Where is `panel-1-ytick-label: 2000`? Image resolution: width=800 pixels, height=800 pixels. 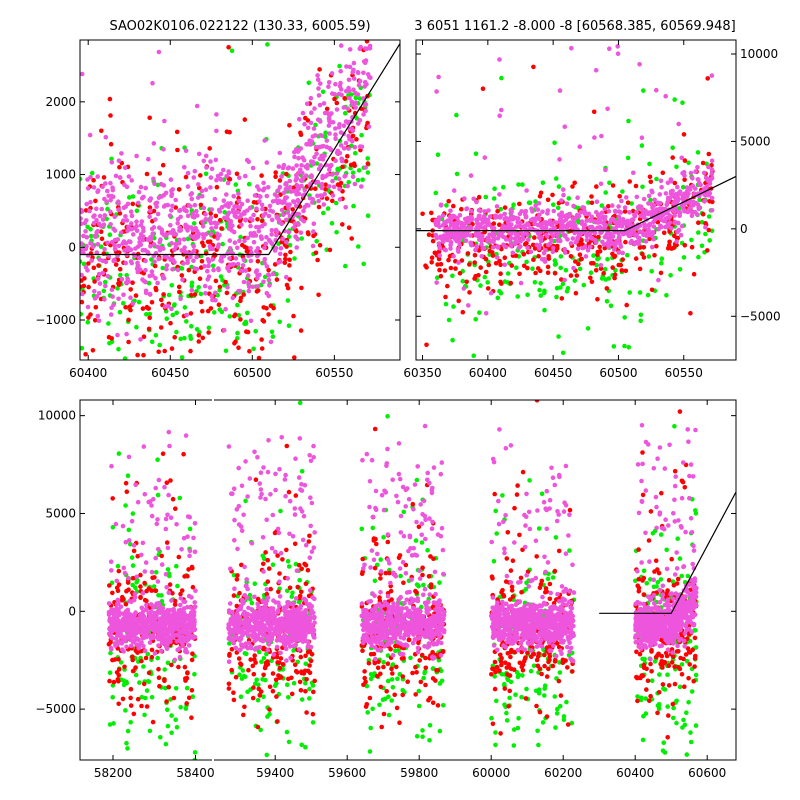 panel-1-ytick-label: 2000 is located at coordinates (60, 102).